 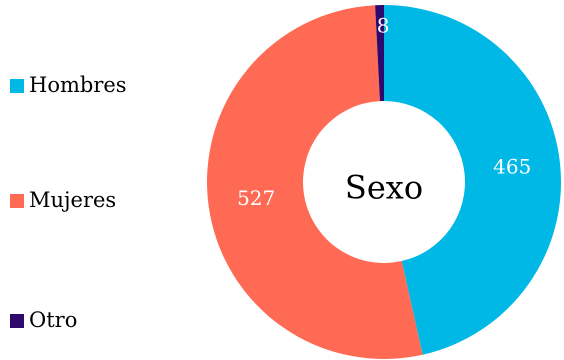 What do you see at coordinates (53, 320) in the screenshot?
I see `legend-label-otro: Otro` at bounding box center [53, 320].